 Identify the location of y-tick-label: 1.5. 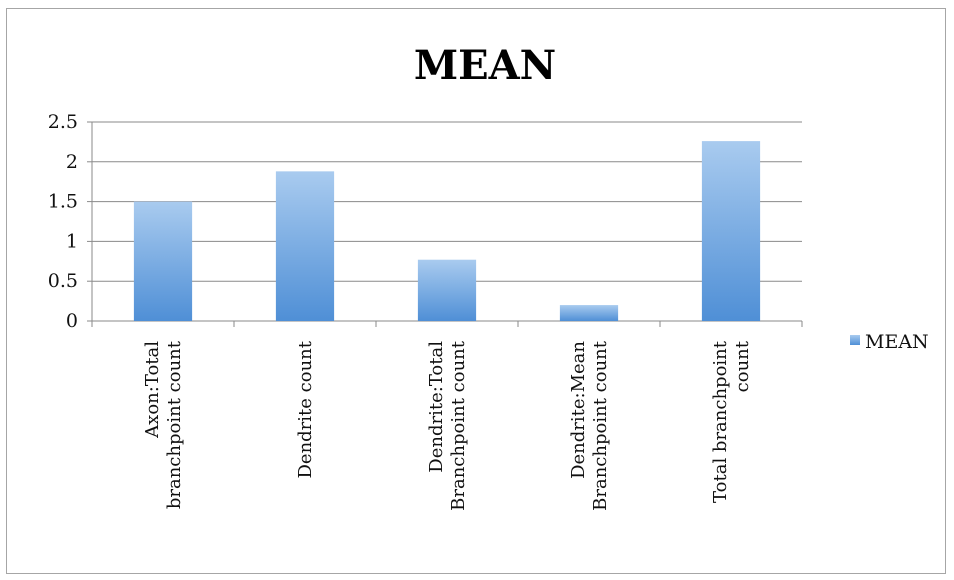
(63, 202).